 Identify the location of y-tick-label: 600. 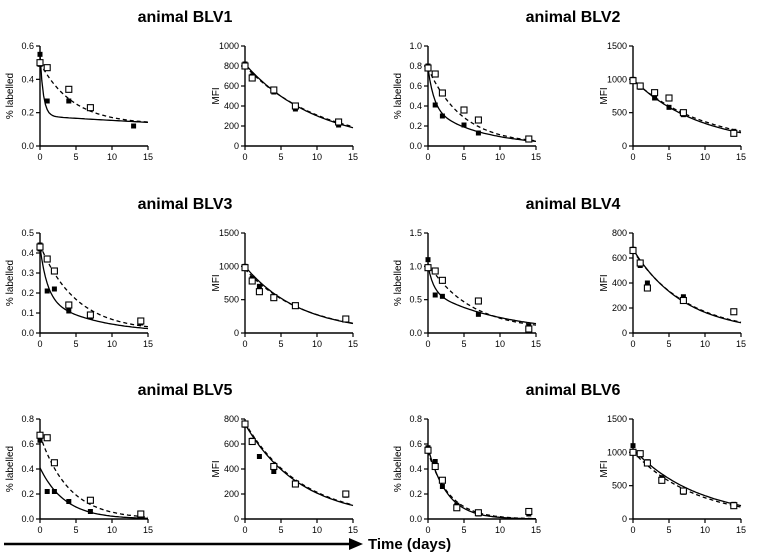
(231, 444).